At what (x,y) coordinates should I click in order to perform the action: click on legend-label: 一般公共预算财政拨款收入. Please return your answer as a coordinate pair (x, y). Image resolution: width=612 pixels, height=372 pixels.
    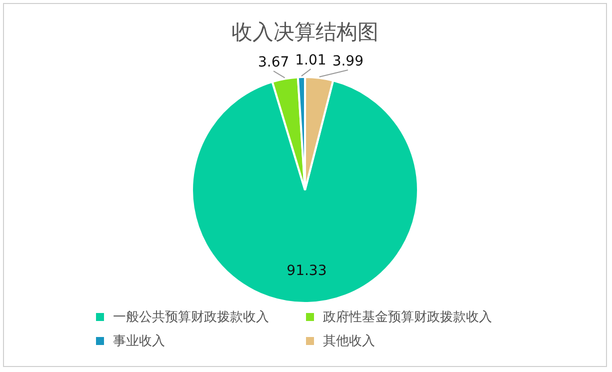
    Looking at the image, I should click on (191, 317).